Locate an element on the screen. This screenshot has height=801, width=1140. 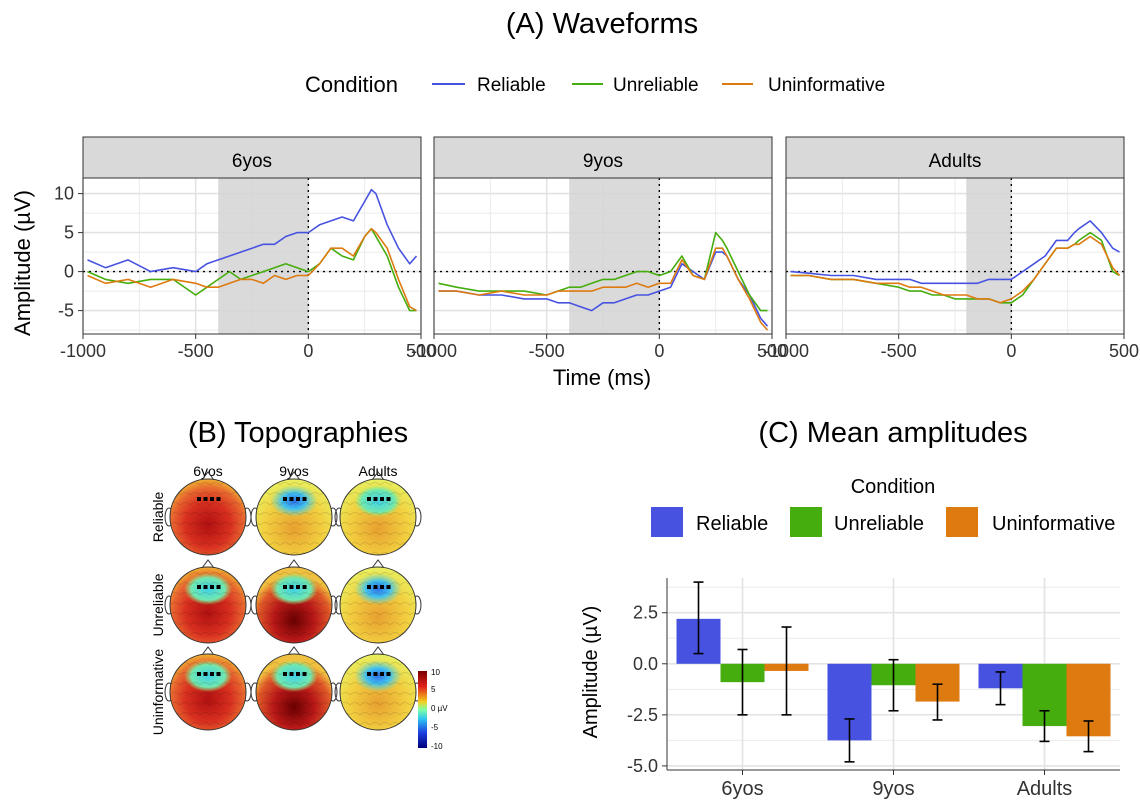
series-line-reliable is located at coordinates (955, 252).